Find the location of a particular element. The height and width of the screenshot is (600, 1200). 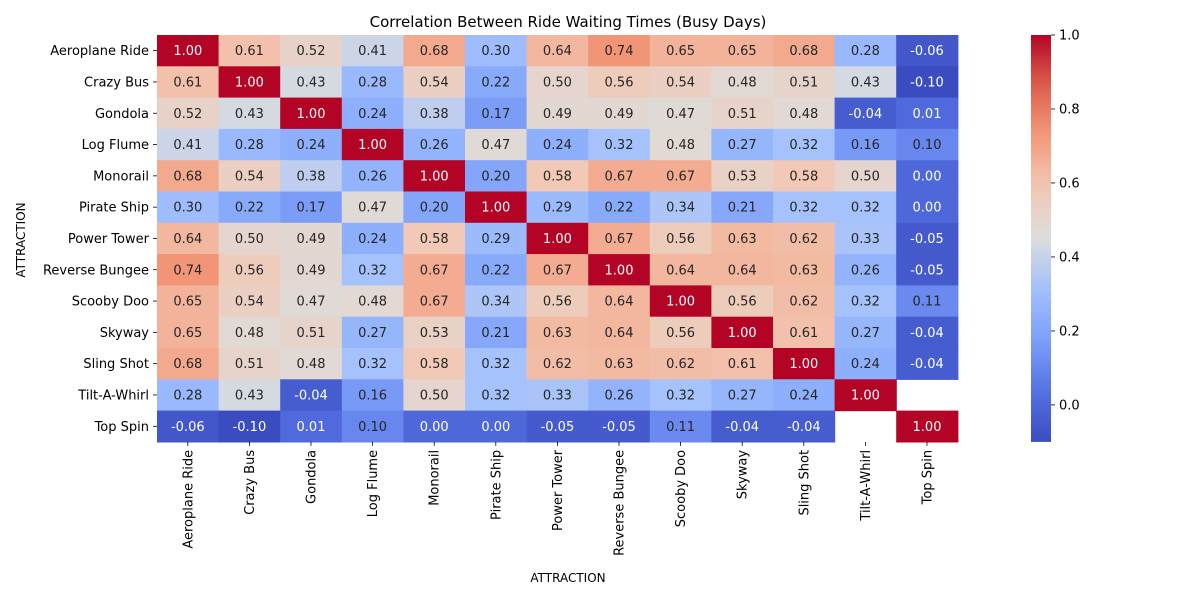

colorbar-tick-label: 0.2 is located at coordinates (1069, 331).